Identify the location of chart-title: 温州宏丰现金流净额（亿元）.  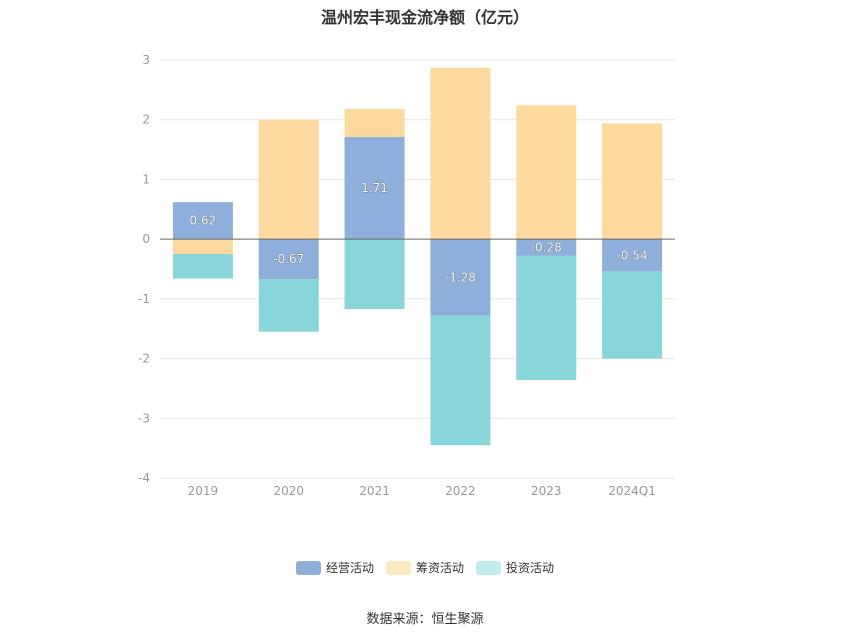
(424, 17).